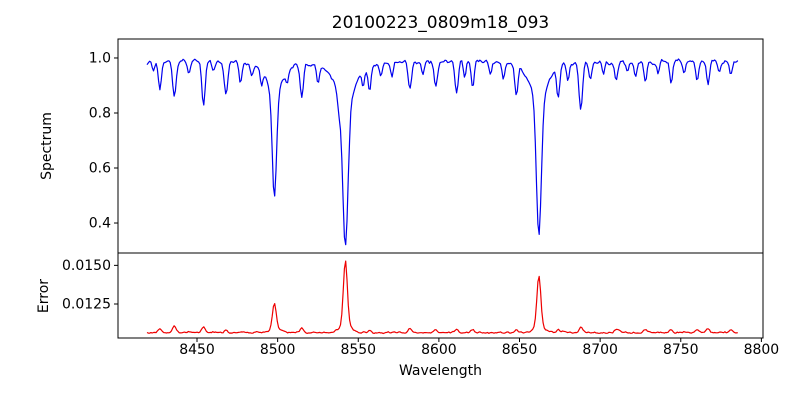  What do you see at coordinates (86, 305) in the screenshot?
I see `y-tick-label: 0.0125` at bounding box center [86, 305].